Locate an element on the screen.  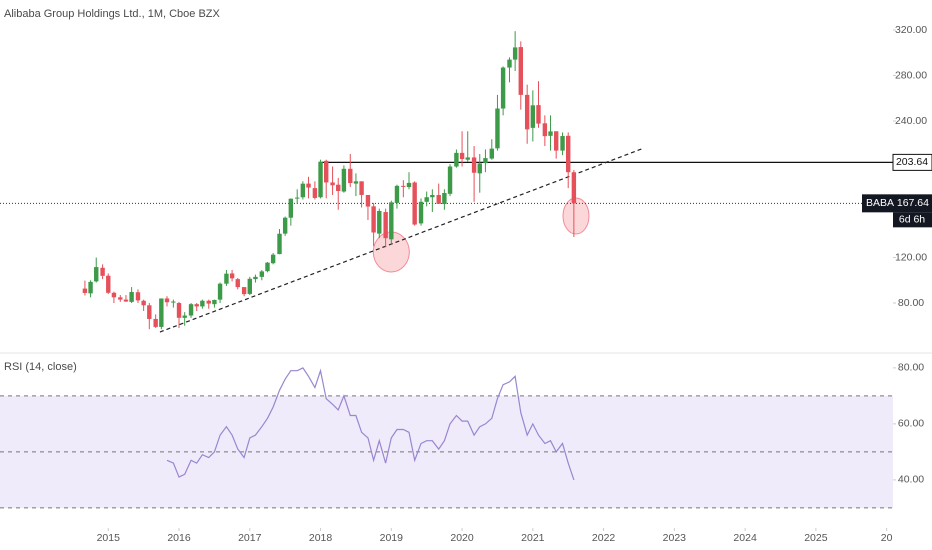
x-tick-label: 2016 is located at coordinates (179, 538).